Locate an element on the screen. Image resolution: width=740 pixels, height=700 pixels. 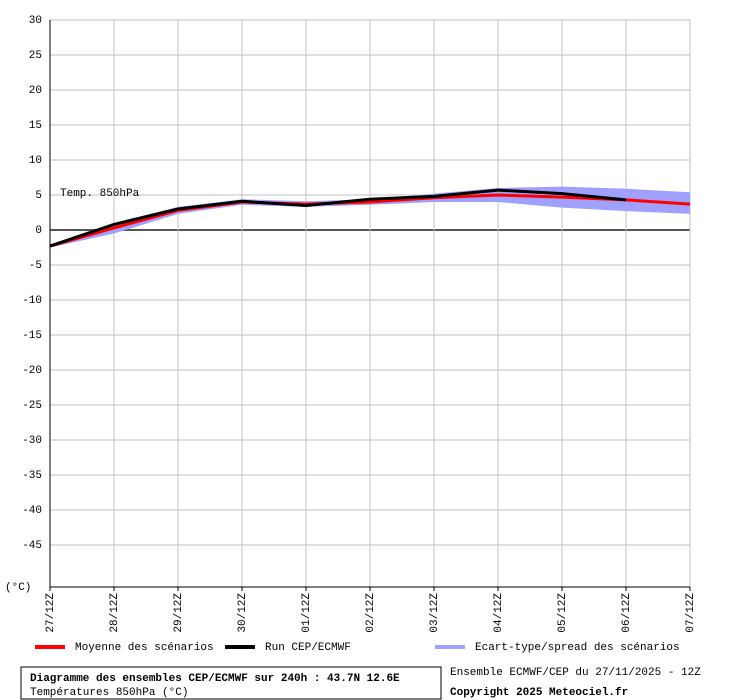
y-tick-label: -10 is located at coordinates (32, 301).